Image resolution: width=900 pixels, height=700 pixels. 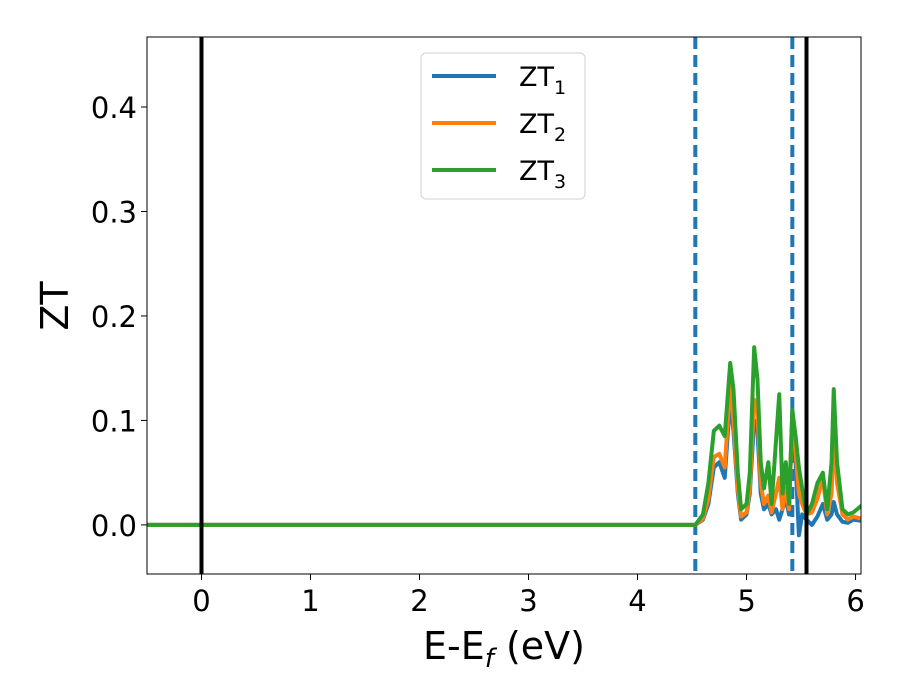 What do you see at coordinates (114, 317) in the screenshot?
I see `y-tick-label: 0.2` at bounding box center [114, 317].